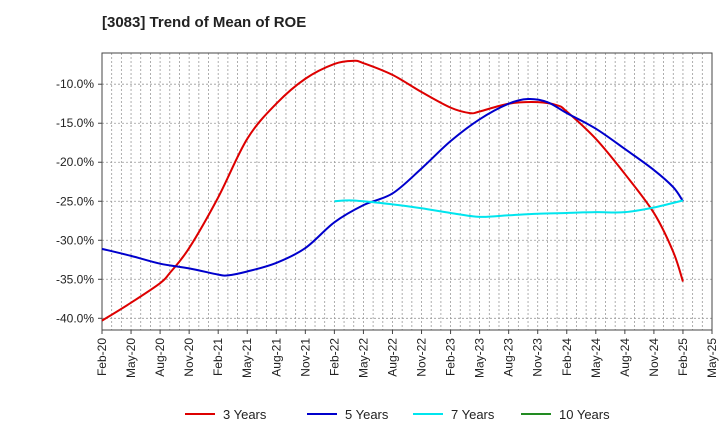  I want to click on x-tick-label: Feb-24, so click(567, 357).